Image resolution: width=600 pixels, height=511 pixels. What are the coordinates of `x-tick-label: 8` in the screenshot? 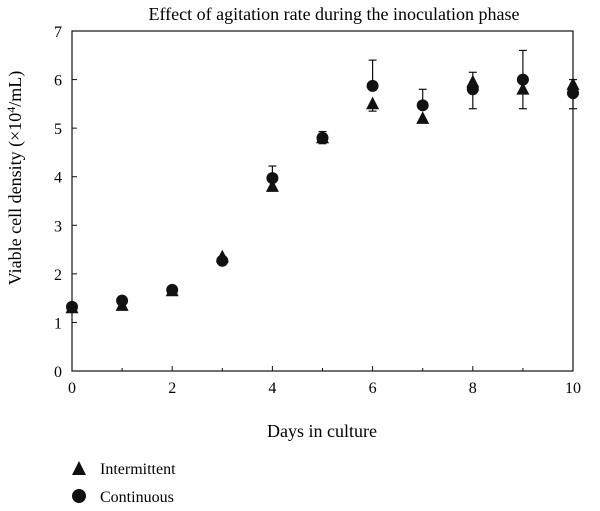 It's located at (473, 388).